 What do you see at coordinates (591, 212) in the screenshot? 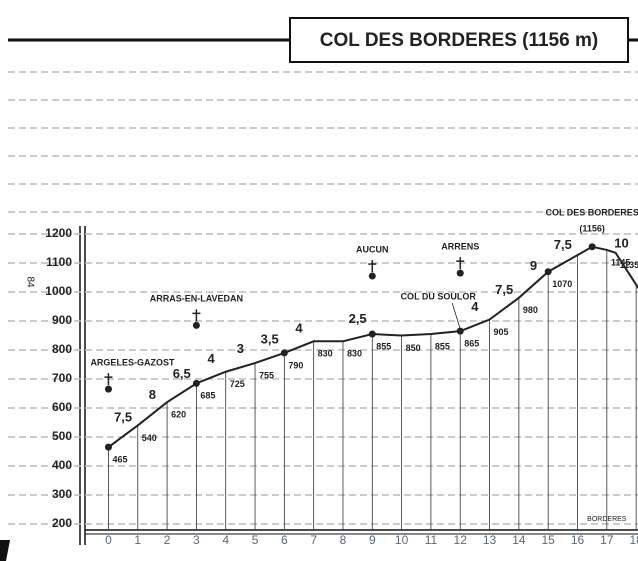
I see `place-label: COL DES BORDERES` at bounding box center [591, 212].